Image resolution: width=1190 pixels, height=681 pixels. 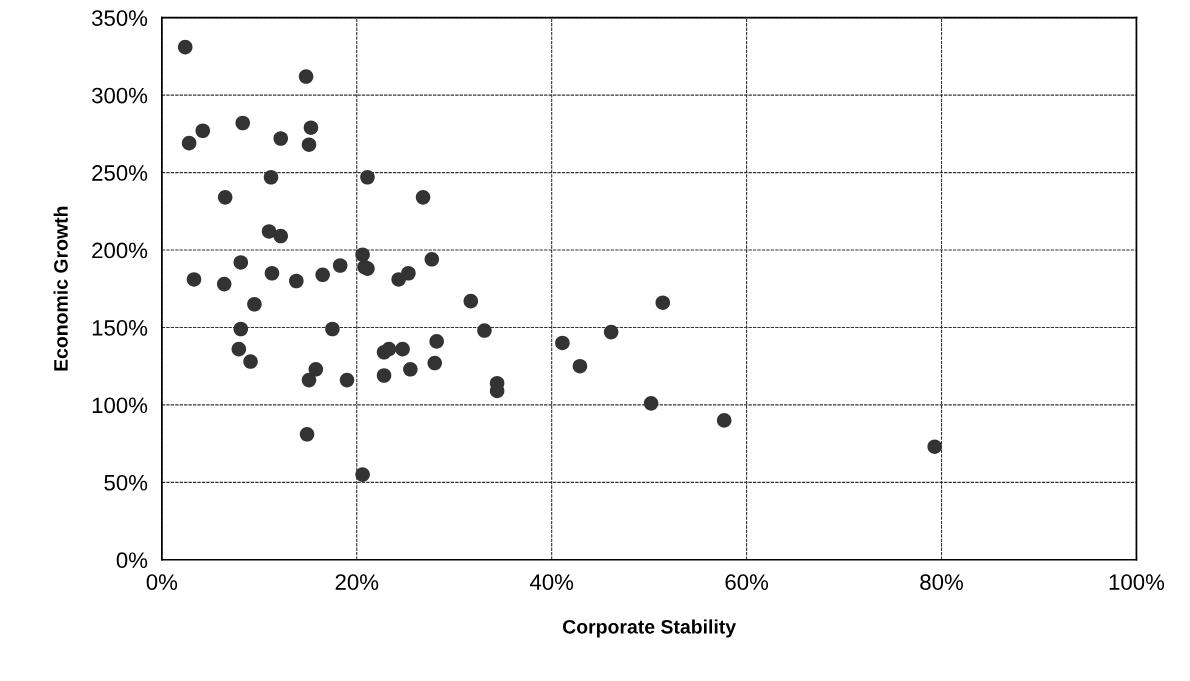 I want to click on x-tick-label: 80%, so click(x=941, y=582).